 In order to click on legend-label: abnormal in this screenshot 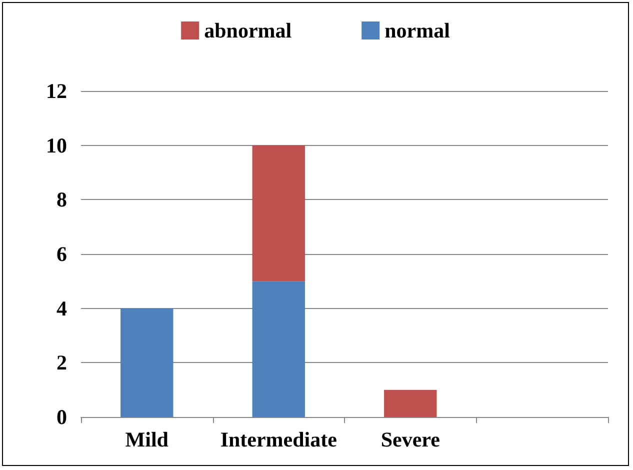, I will do `click(248, 30)`.